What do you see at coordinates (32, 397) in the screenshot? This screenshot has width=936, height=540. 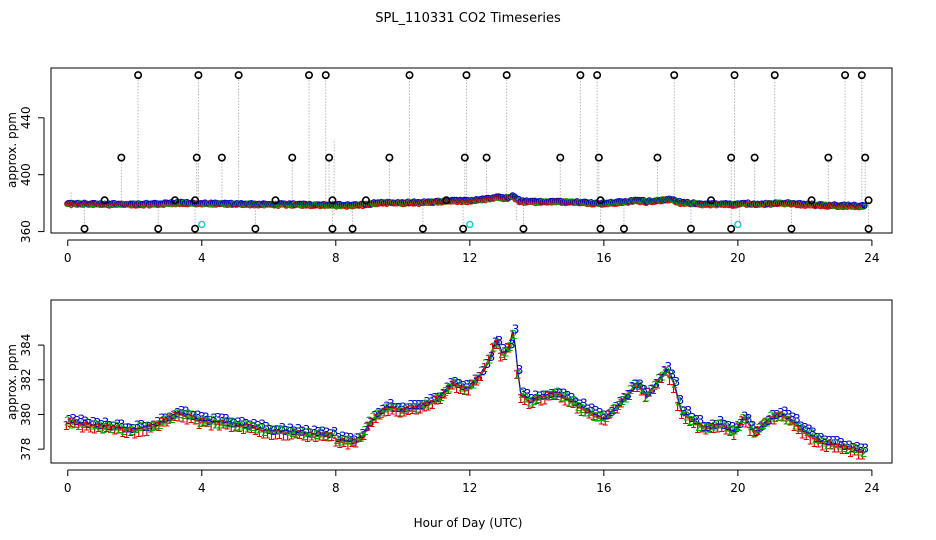 I see `lower-y-axis: 378 380 382 384` at bounding box center [32, 397].